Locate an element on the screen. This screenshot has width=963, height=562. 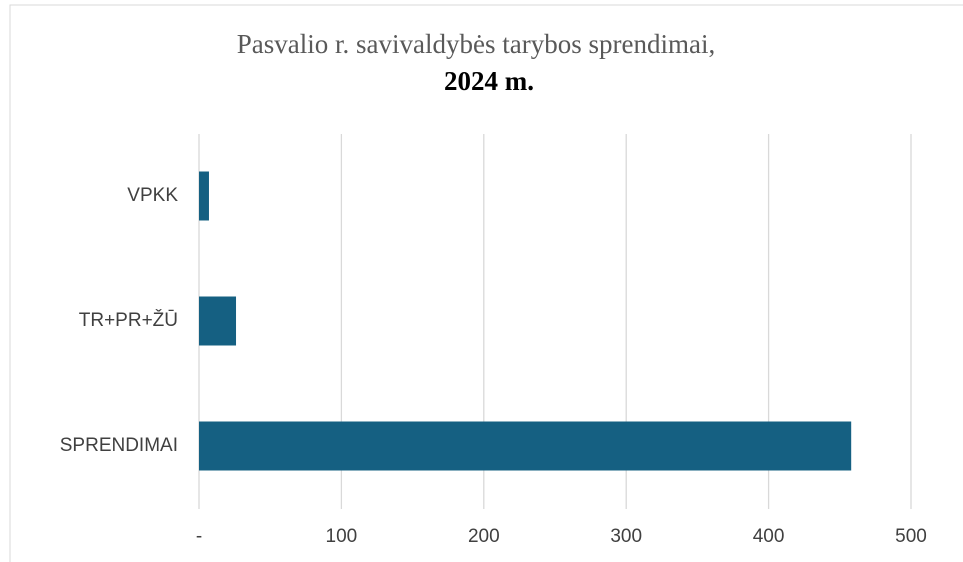
x-tick-label: 300 is located at coordinates (626, 536).